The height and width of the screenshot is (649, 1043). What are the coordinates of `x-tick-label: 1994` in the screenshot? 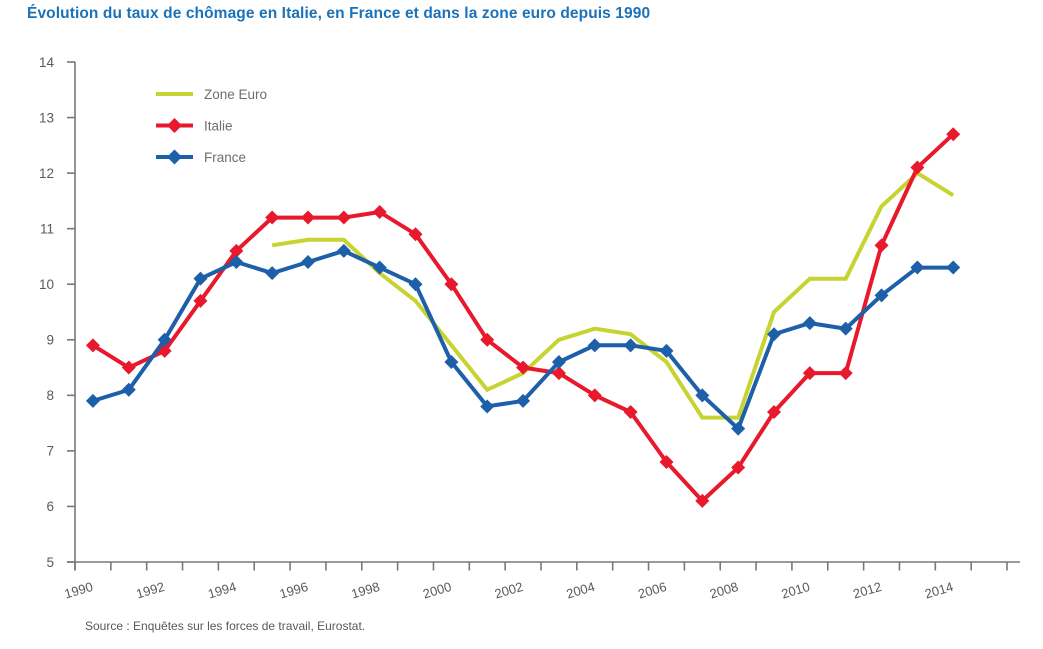 It's located at (222, 590).